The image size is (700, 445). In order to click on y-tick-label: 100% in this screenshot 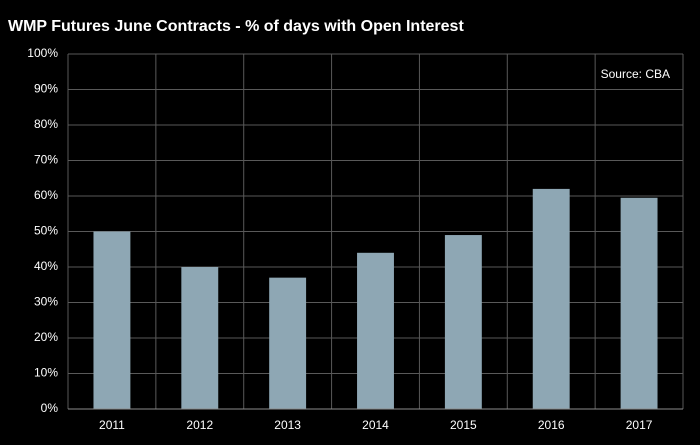, I will do `click(42, 53)`.